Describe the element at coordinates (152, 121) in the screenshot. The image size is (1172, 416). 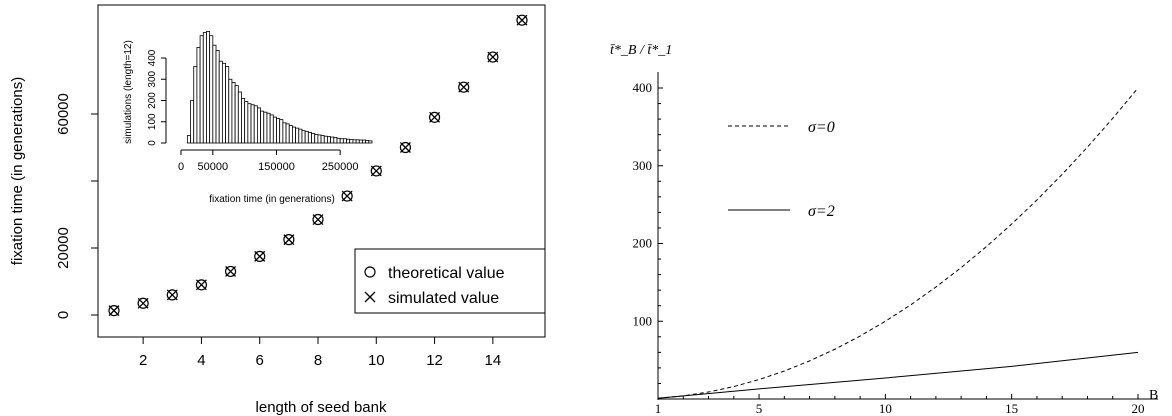
I see `inset-y-tick-label: 100` at that location.